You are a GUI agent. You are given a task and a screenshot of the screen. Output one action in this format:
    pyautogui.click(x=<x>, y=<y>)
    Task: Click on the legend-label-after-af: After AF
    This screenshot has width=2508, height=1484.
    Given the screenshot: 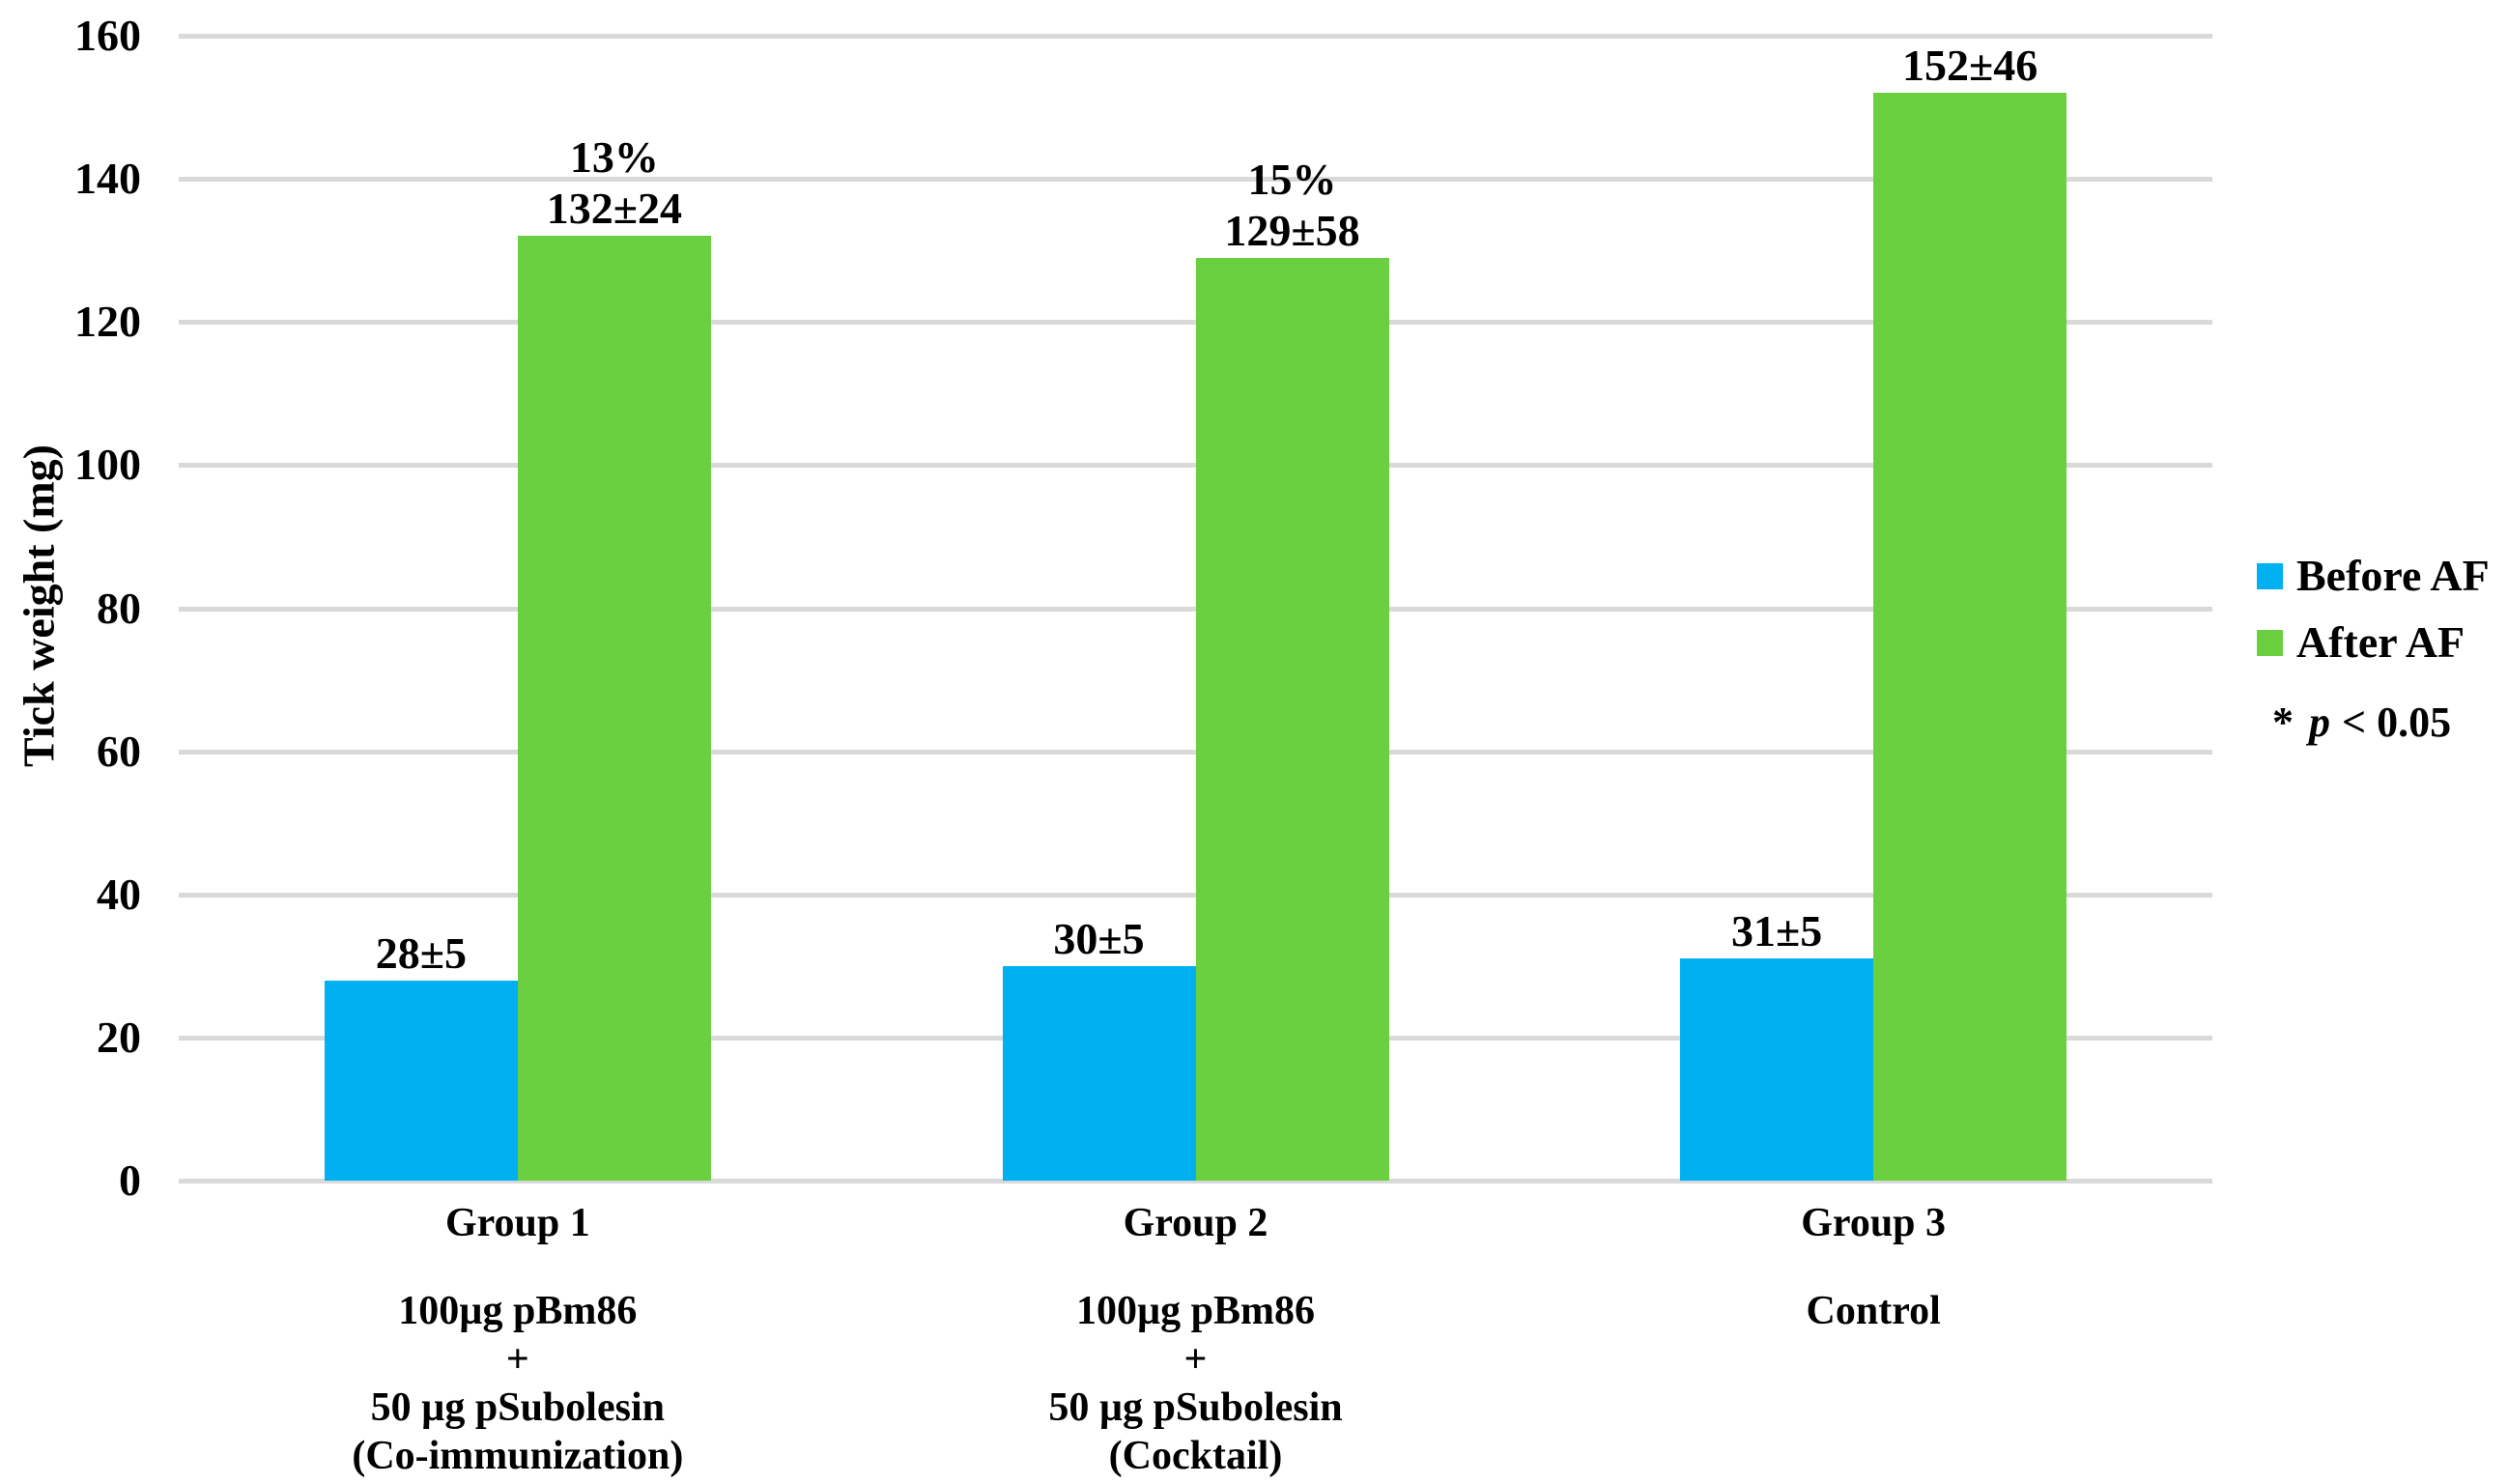 What is the action you would take?
    pyautogui.click(x=2380, y=642)
    